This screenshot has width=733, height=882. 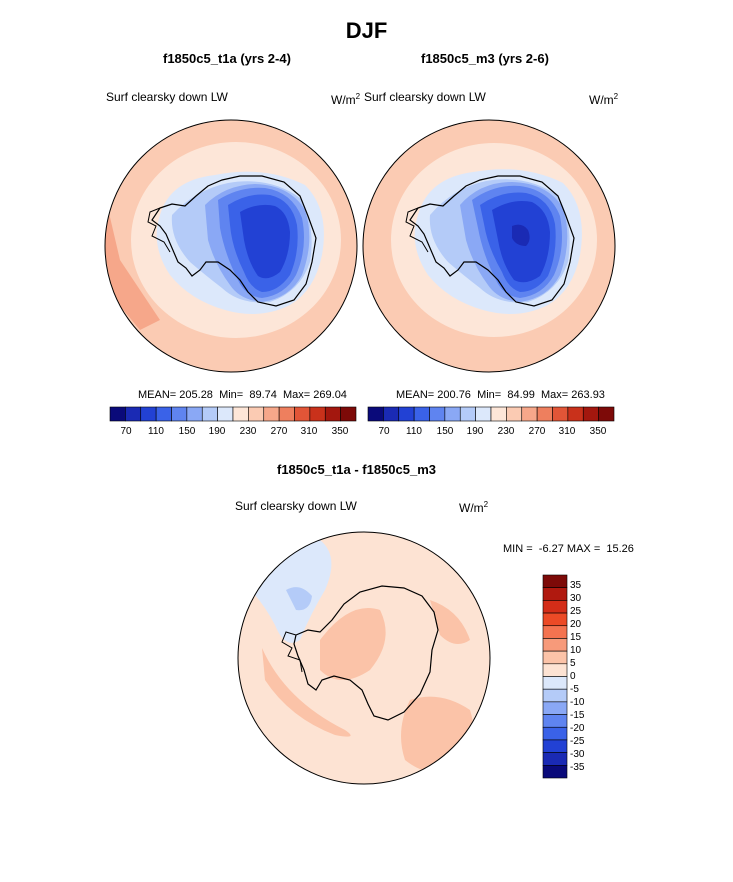 I want to click on panel-3-units: W/m2, so click(x=474, y=507).